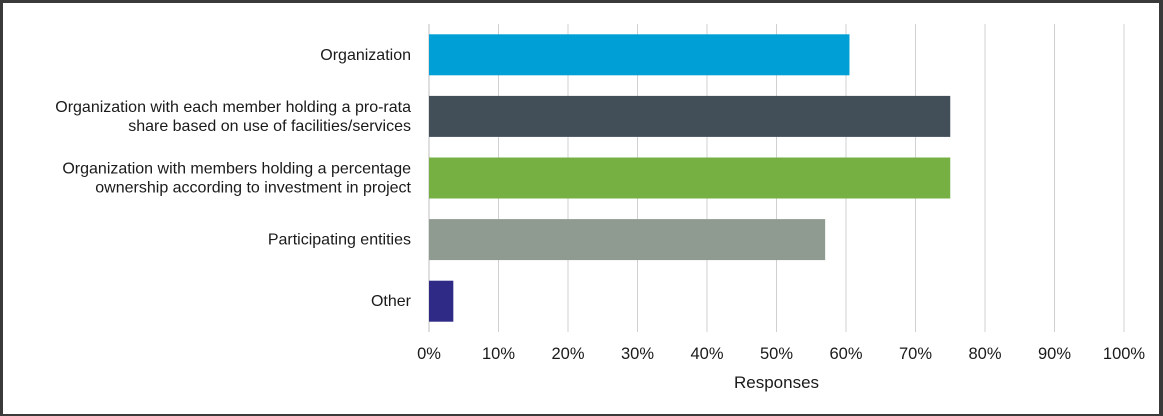  What do you see at coordinates (391, 301) in the screenshot?
I see `category-label: Other` at bounding box center [391, 301].